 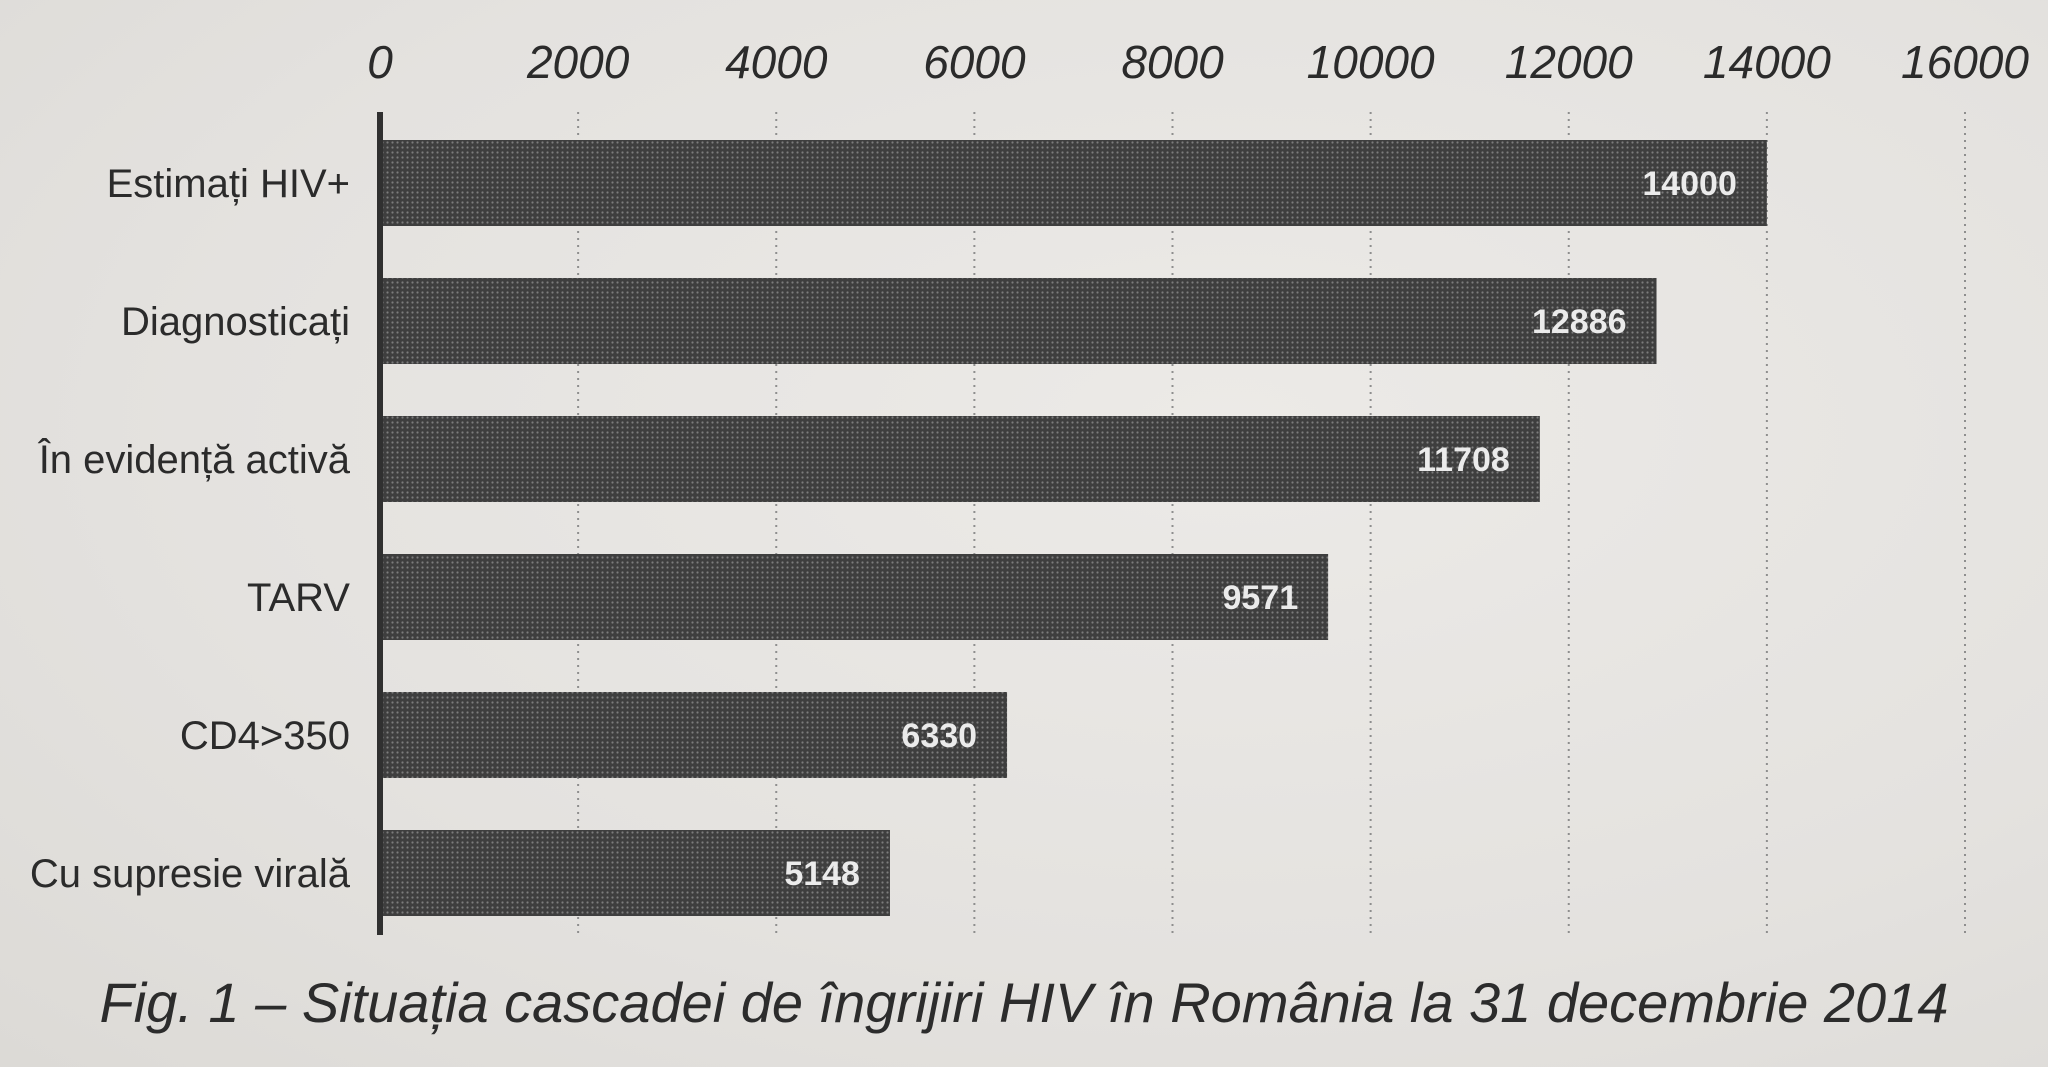 What do you see at coordinates (235, 322) in the screenshot?
I see `category-label: Diagnosticați` at bounding box center [235, 322].